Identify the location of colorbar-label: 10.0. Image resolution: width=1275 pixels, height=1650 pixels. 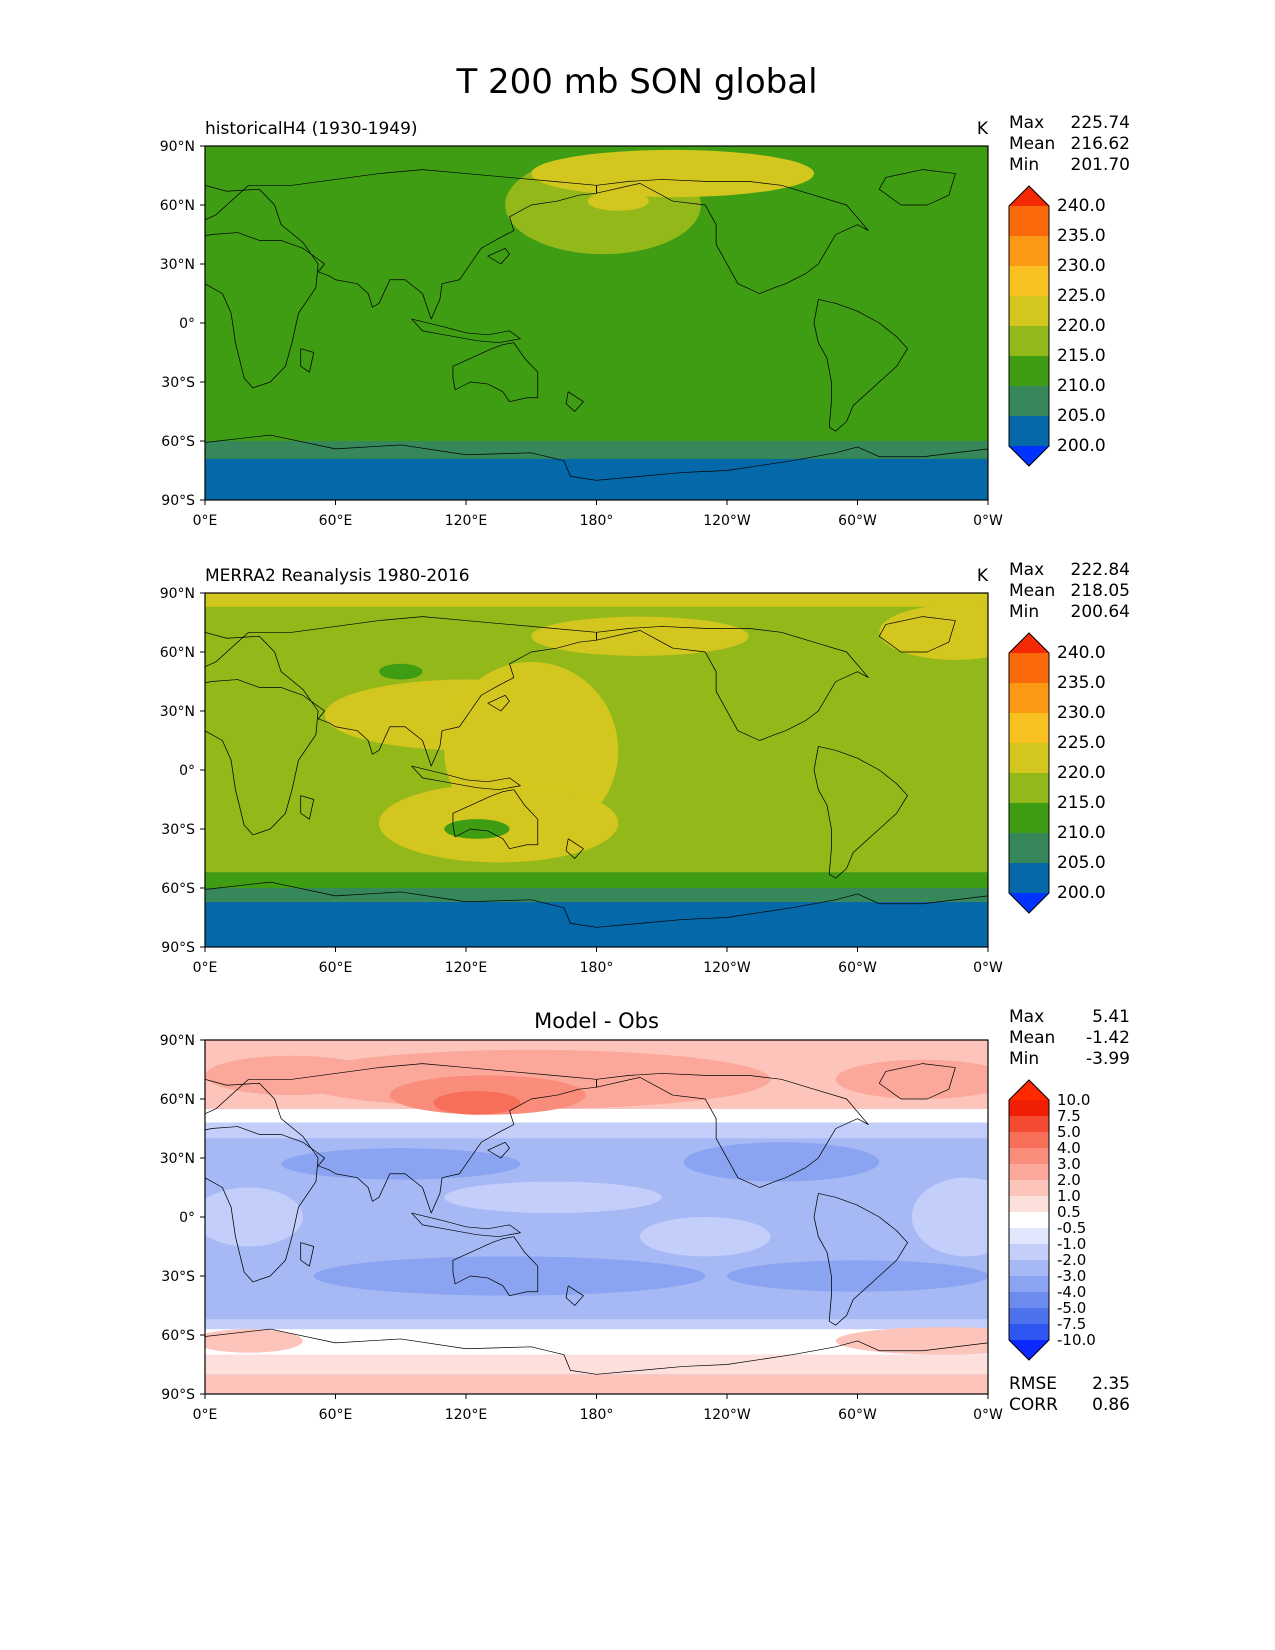
(1073, 1100).